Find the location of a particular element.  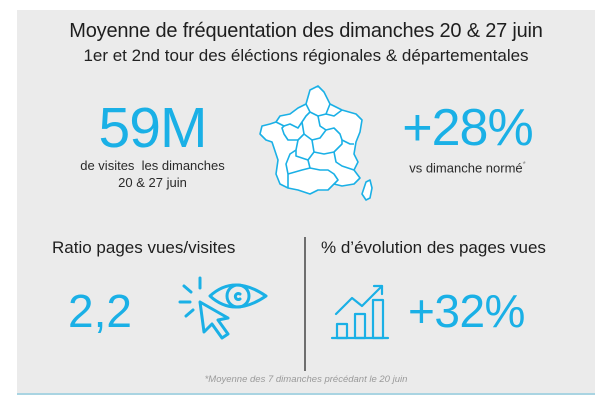

pageviews-value: +32% is located at coordinates (466, 311).